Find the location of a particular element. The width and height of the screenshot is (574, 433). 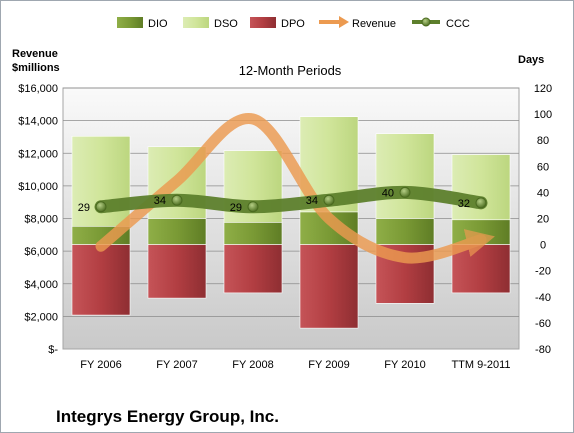

x-tick-label: TTM 9-2011 is located at coordinates (480, 365).